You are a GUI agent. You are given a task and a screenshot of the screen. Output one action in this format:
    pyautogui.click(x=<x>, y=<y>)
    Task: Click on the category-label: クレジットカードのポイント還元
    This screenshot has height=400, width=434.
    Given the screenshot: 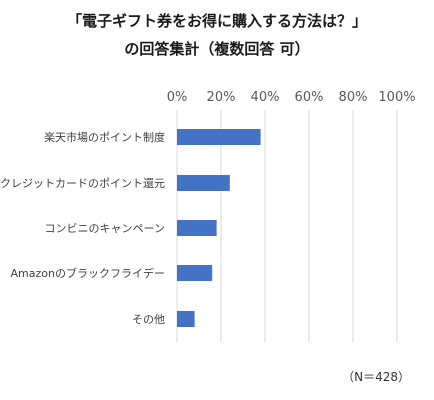 What is the action you would take?
    pyautogui.click(x=82, y=183)
    